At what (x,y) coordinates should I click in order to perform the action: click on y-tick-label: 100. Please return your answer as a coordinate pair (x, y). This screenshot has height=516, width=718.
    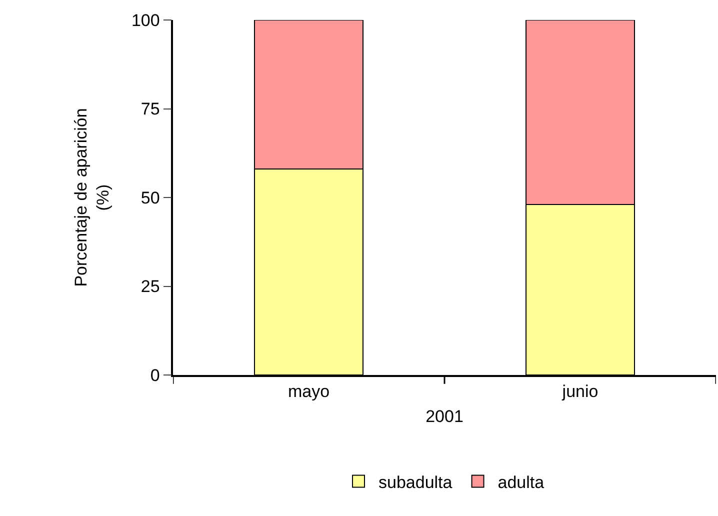
    Looking at the image, I should click on (145, 20).